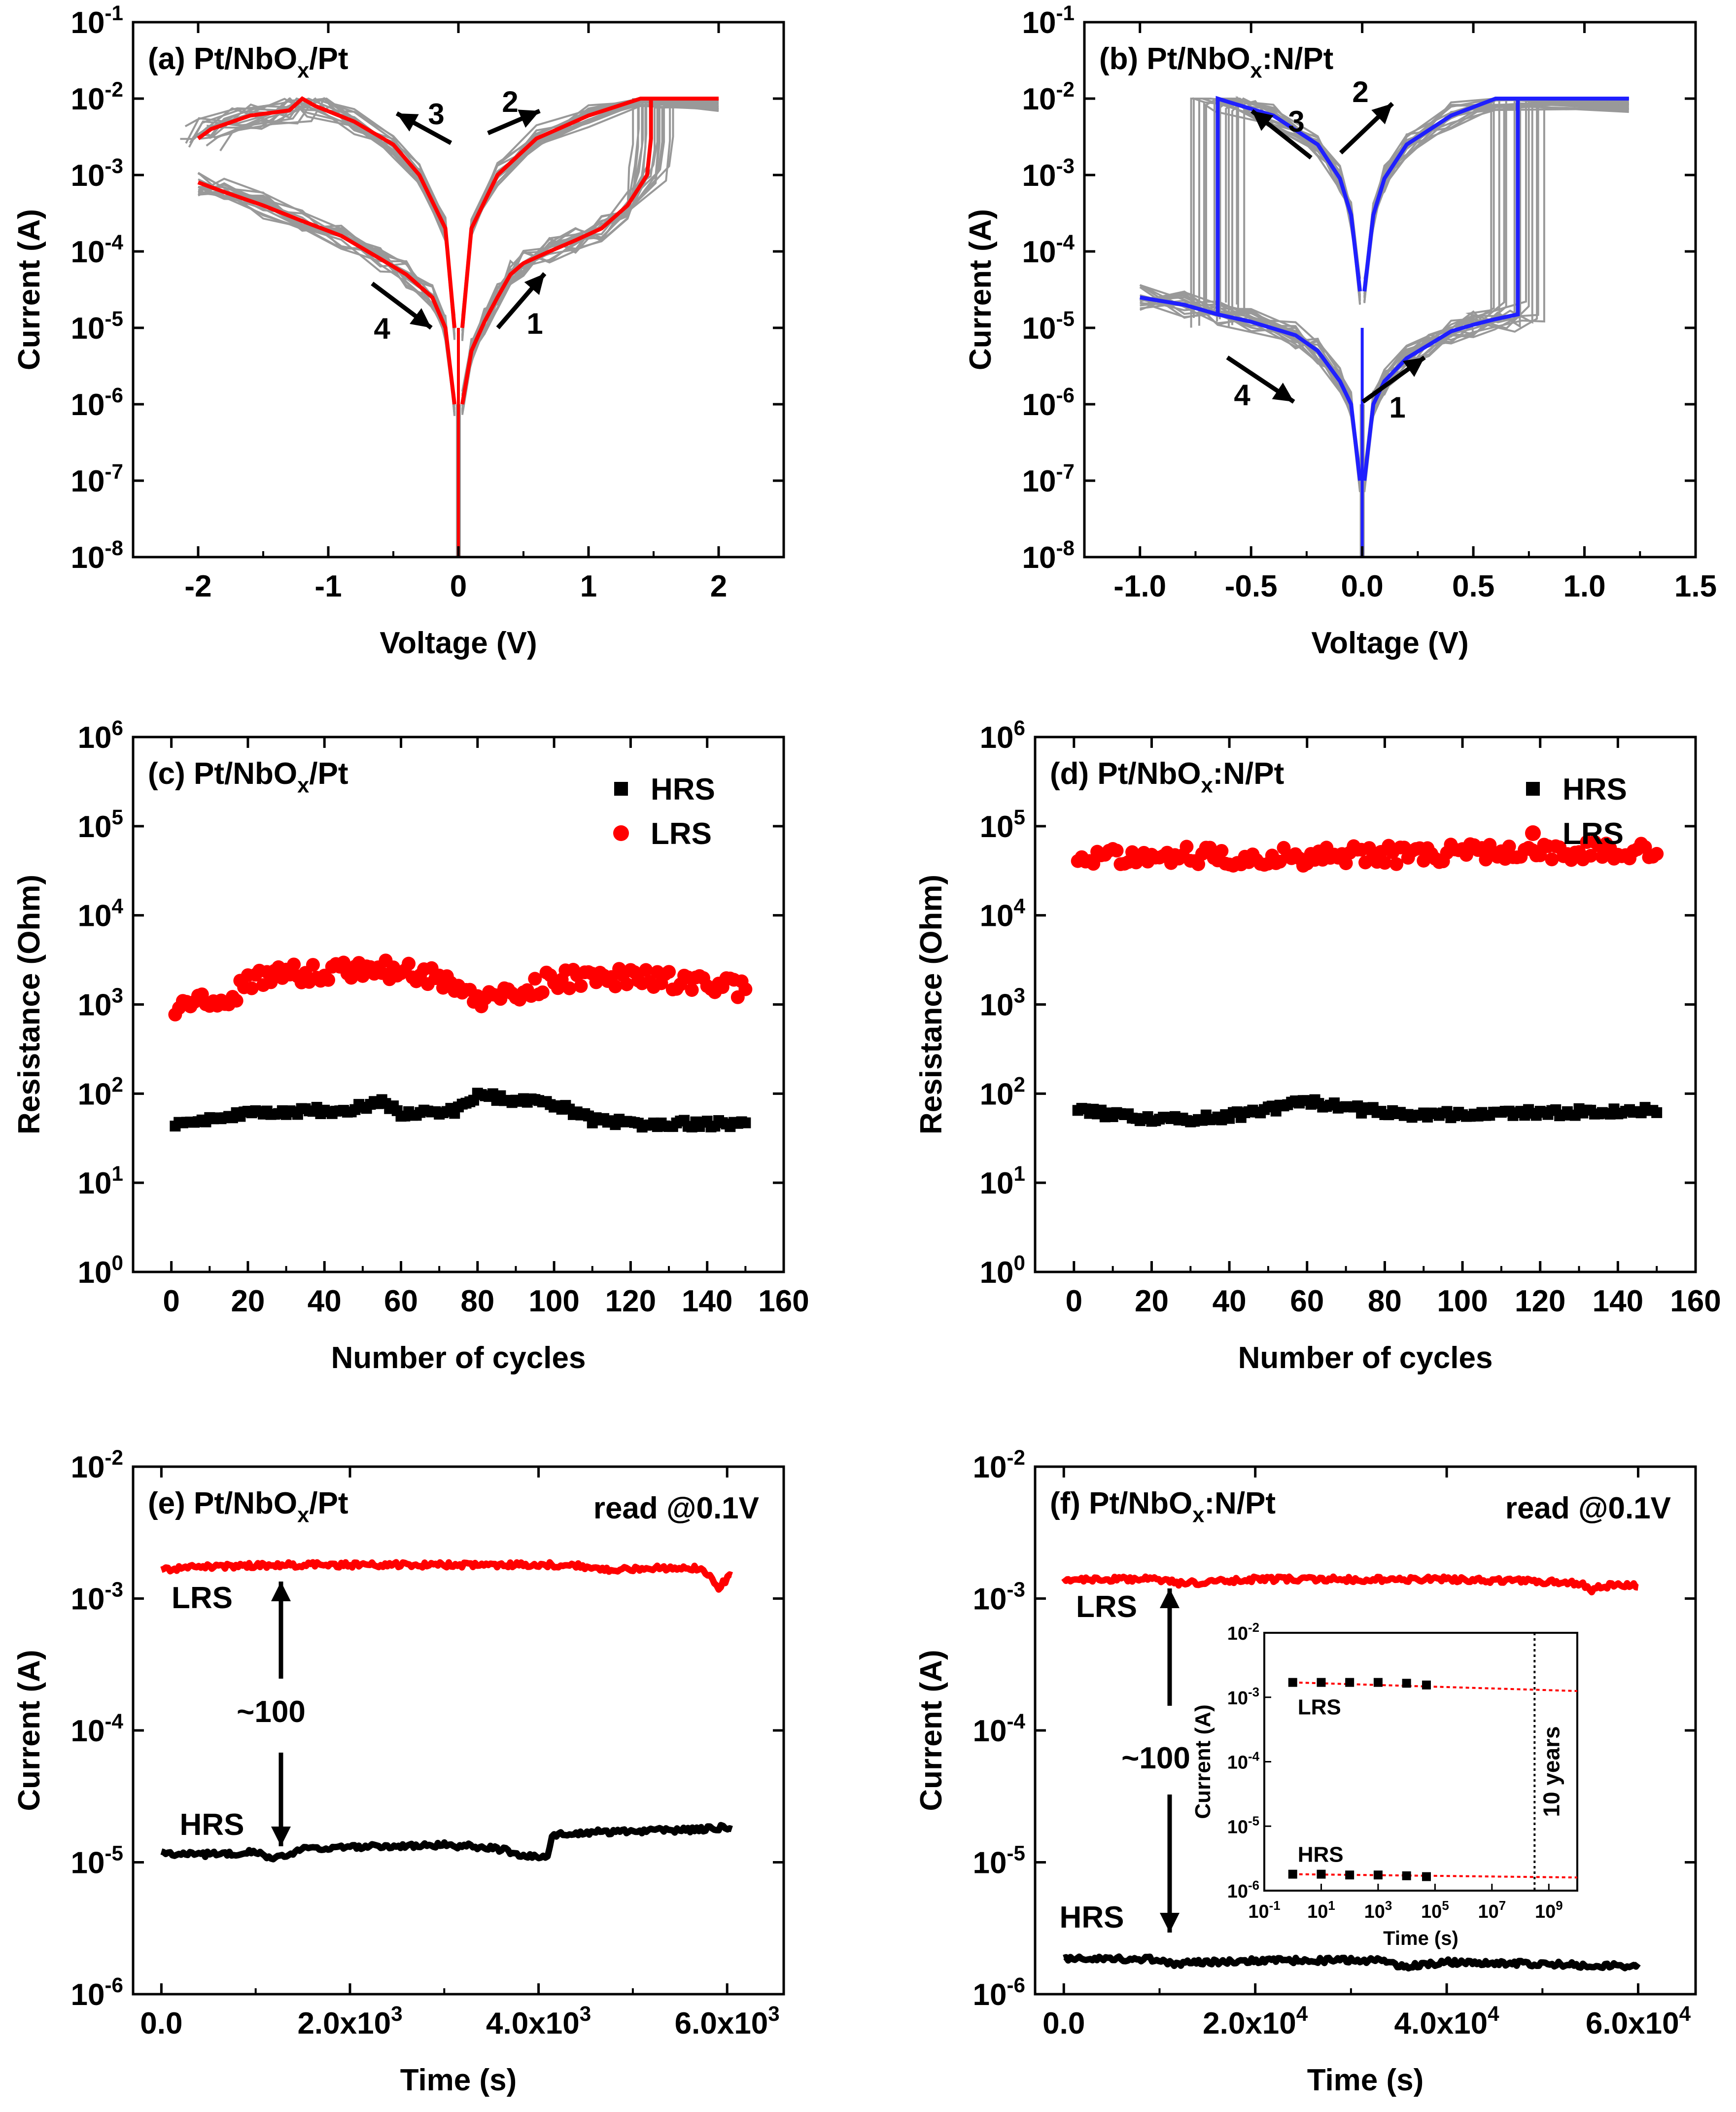  I want to click on plot-area-f, so click(1351, 1772).